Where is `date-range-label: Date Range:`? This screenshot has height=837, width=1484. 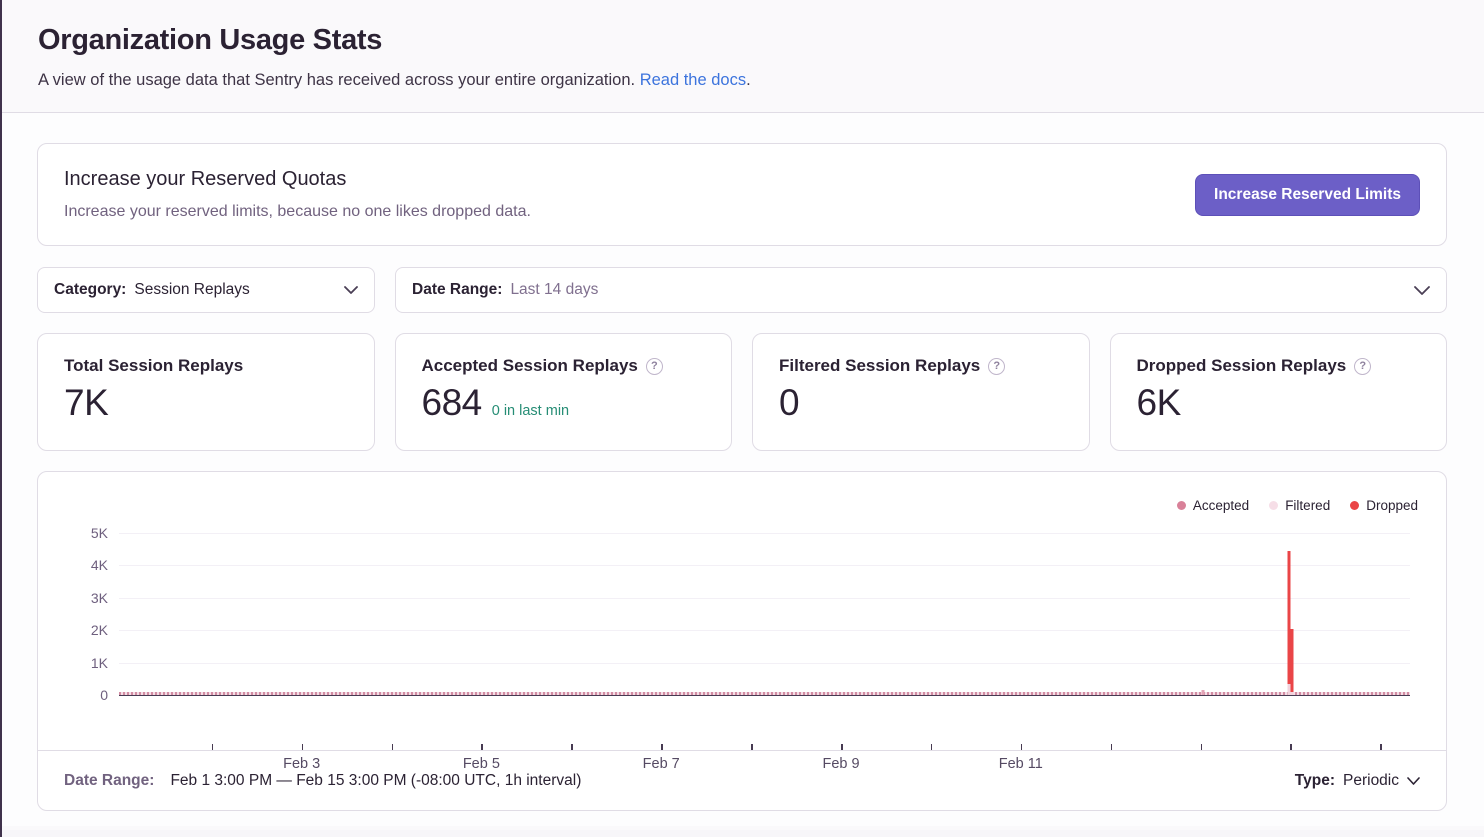 date-range-label: Date Range: is located at coordinates (457, 289).